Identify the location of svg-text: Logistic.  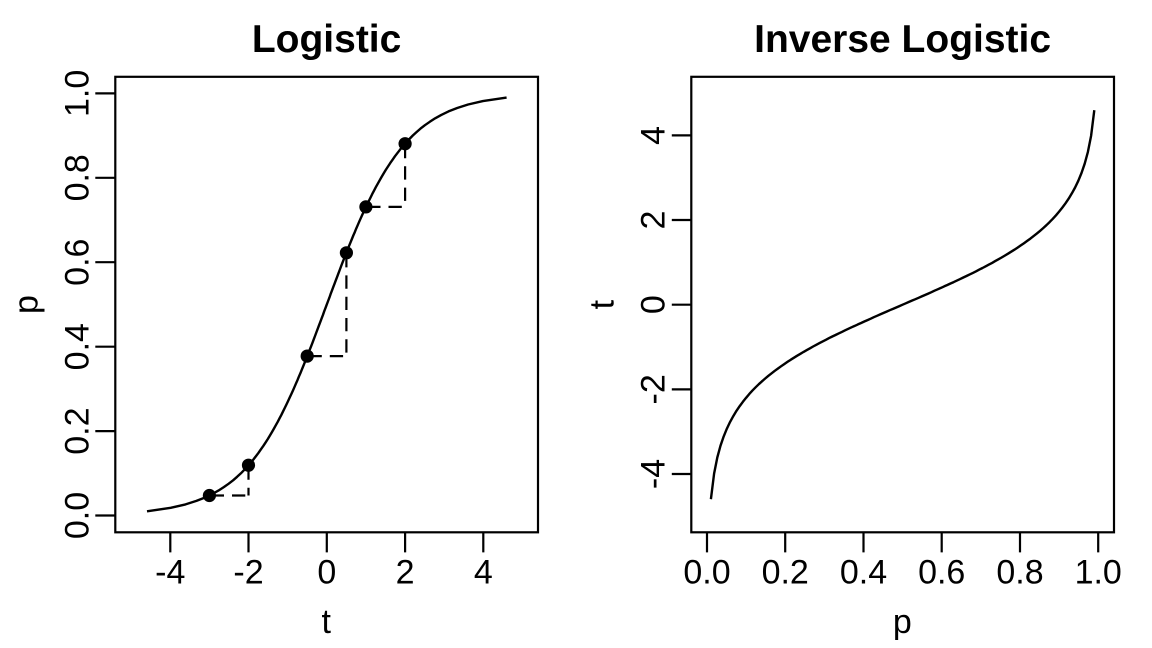
(327, 39).